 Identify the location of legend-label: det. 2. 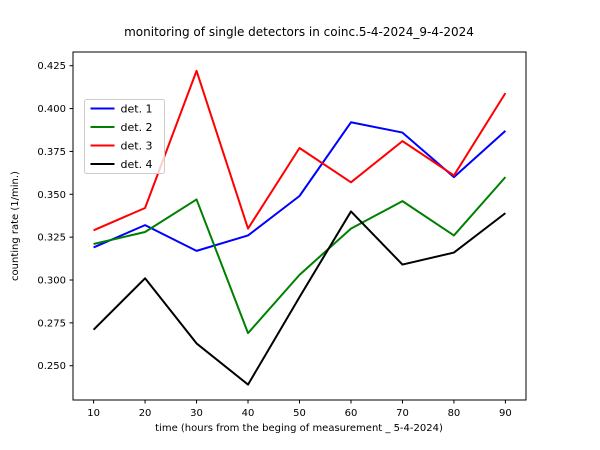
(137, 127).